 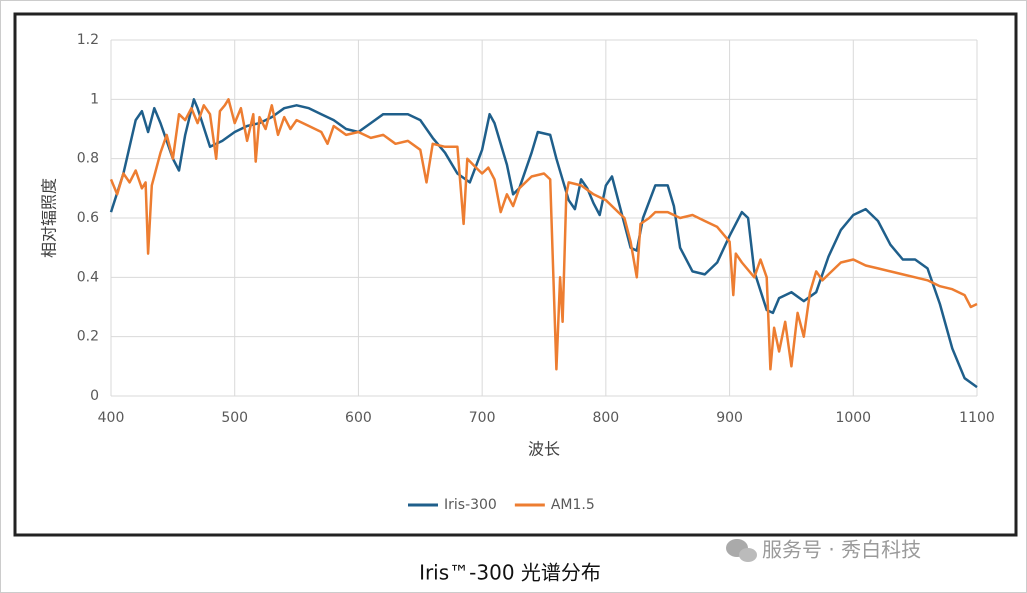 I want to click on y-tick-label: 0, so click(x=94, y=396).